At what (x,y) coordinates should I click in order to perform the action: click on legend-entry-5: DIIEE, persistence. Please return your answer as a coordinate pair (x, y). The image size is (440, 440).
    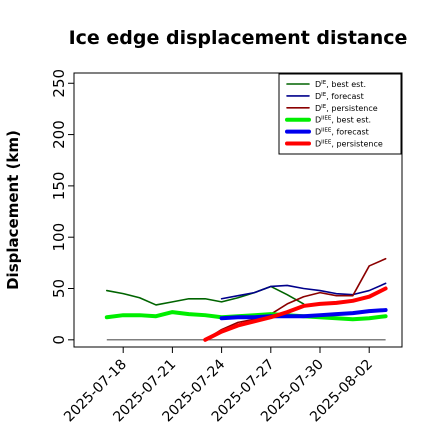
    Looking at the image, I should click on (349, 144).